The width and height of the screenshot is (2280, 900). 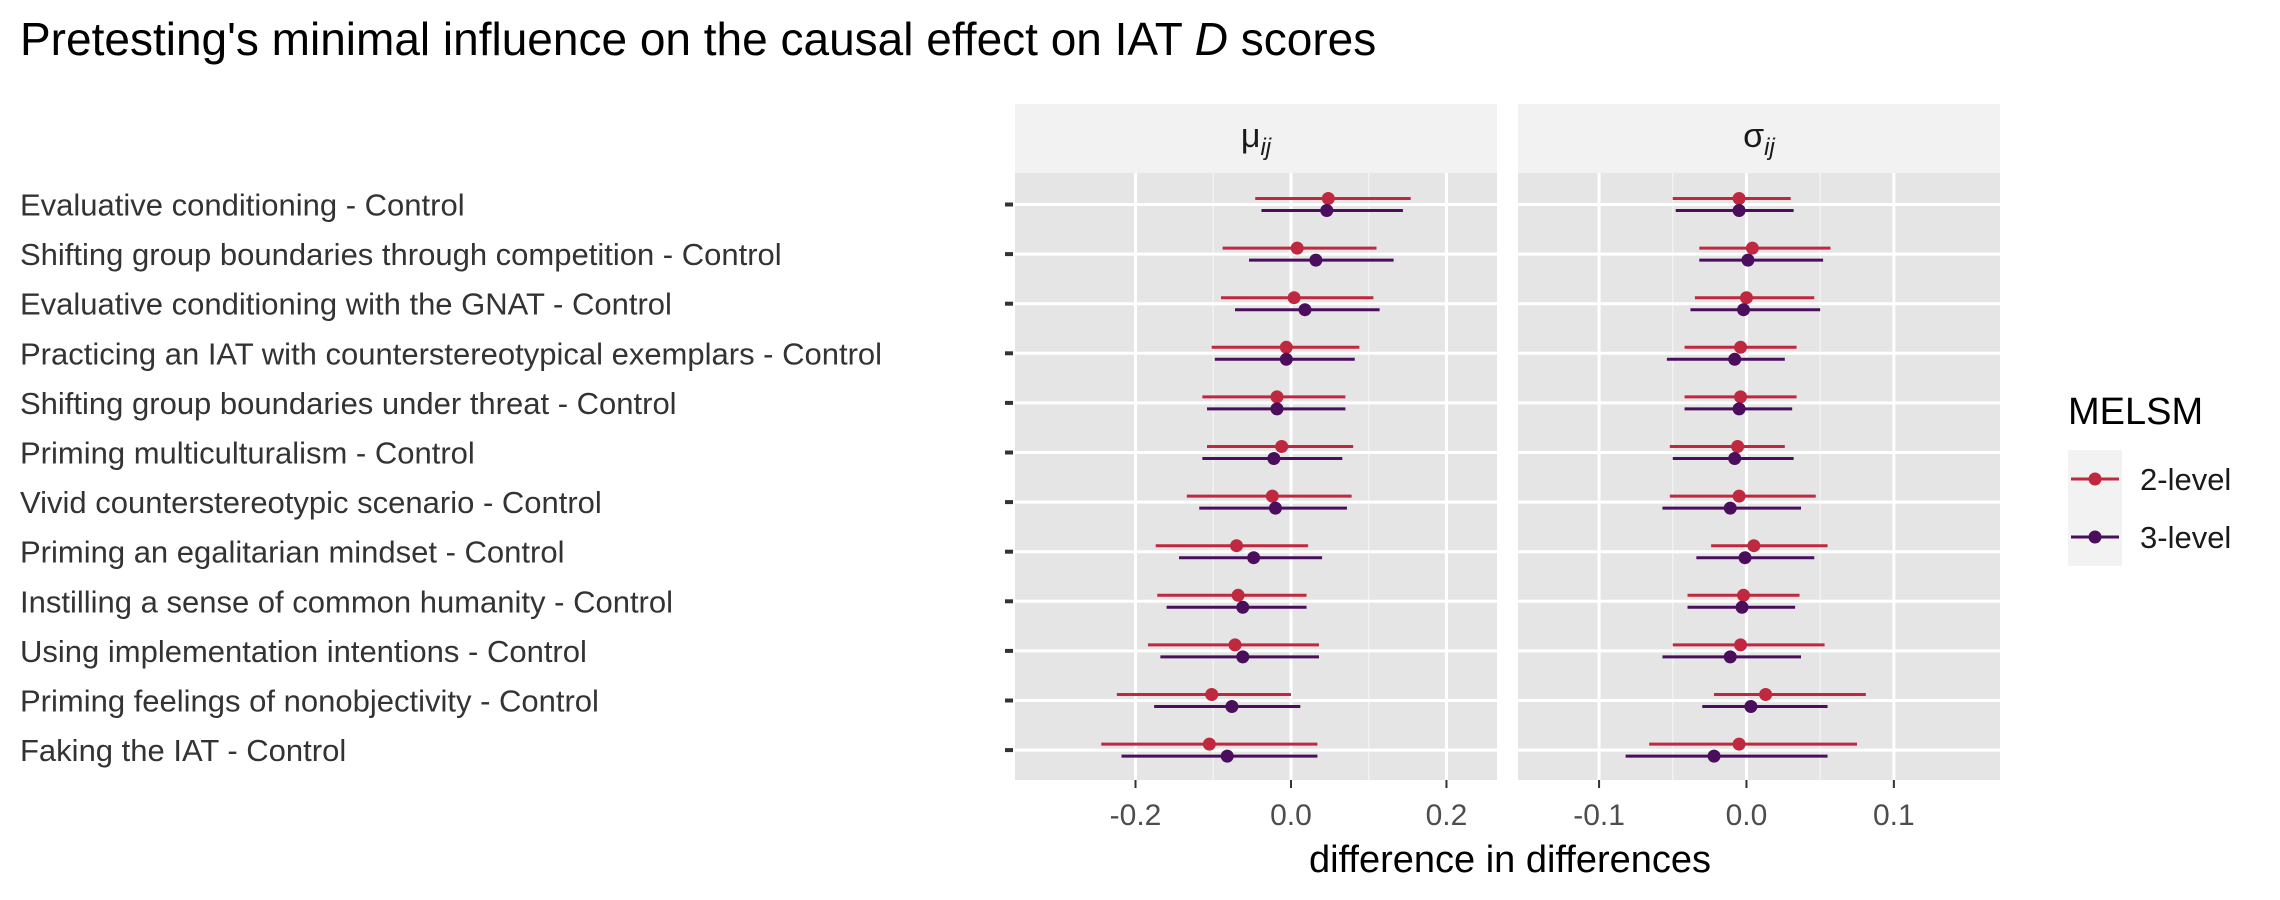 What do you see at coordinates (247, 453) in the screenshot?
I see `y-tick-label: Priming multiculturalism - Control` at bounding box center [247, 453].